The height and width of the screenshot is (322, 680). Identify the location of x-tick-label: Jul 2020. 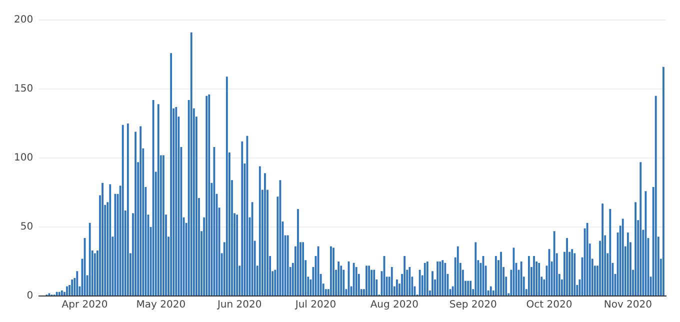
(315, 305).